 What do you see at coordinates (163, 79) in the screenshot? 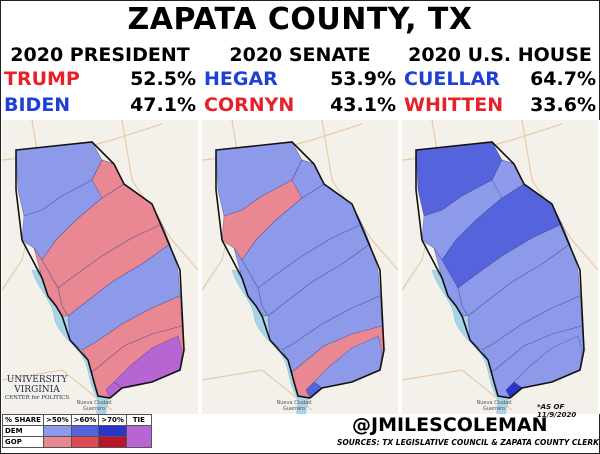
I see `candidate-pct: 52.5%` at bounding box center [163, 79].